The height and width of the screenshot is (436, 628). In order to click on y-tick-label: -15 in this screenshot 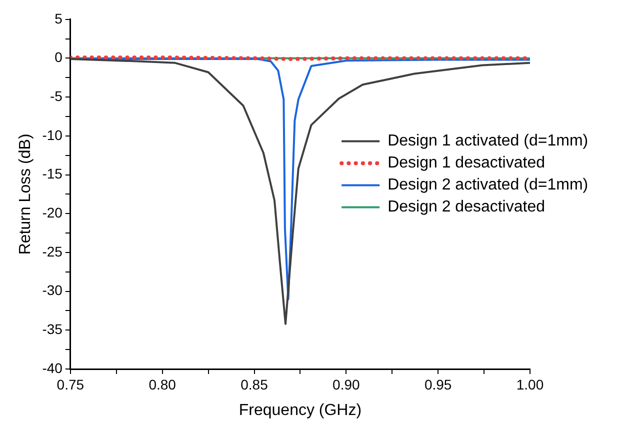, I will do `click(52, 174)`.